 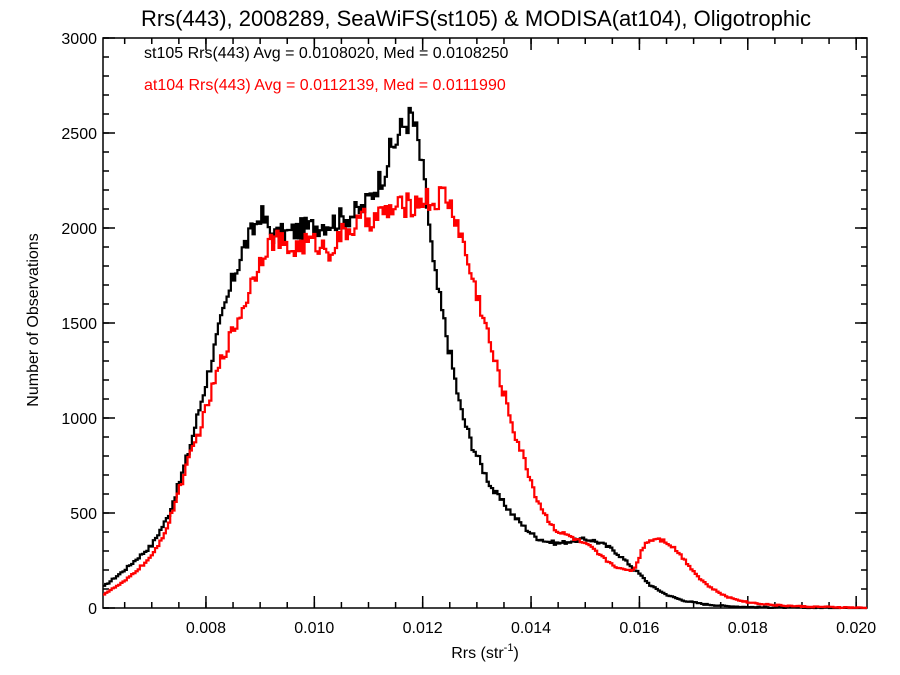 What do you see at coordinates (79, 134) in the screenshot?
I see `y-tick-label: 2500` at bounding box center [79, 134].